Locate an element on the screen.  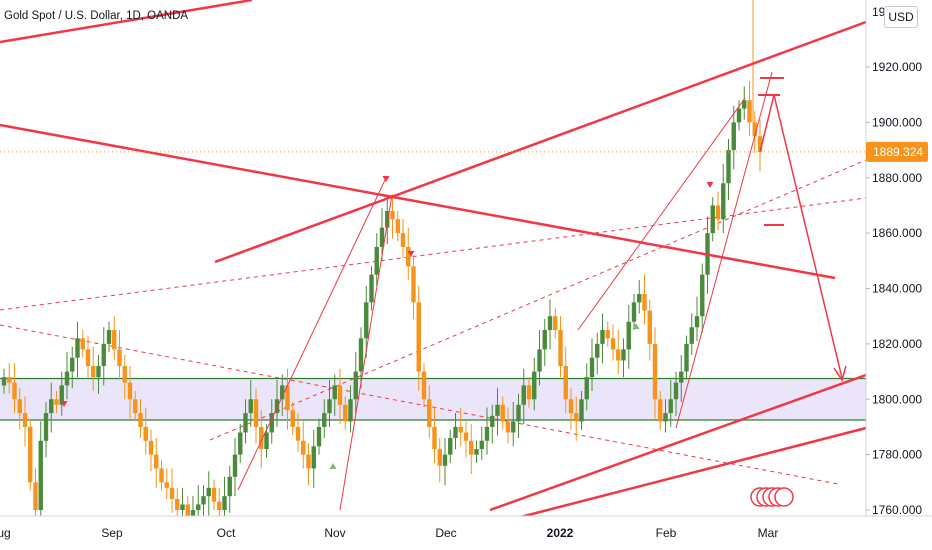
last-price-tag-bg is located at coordinates (897, 151).